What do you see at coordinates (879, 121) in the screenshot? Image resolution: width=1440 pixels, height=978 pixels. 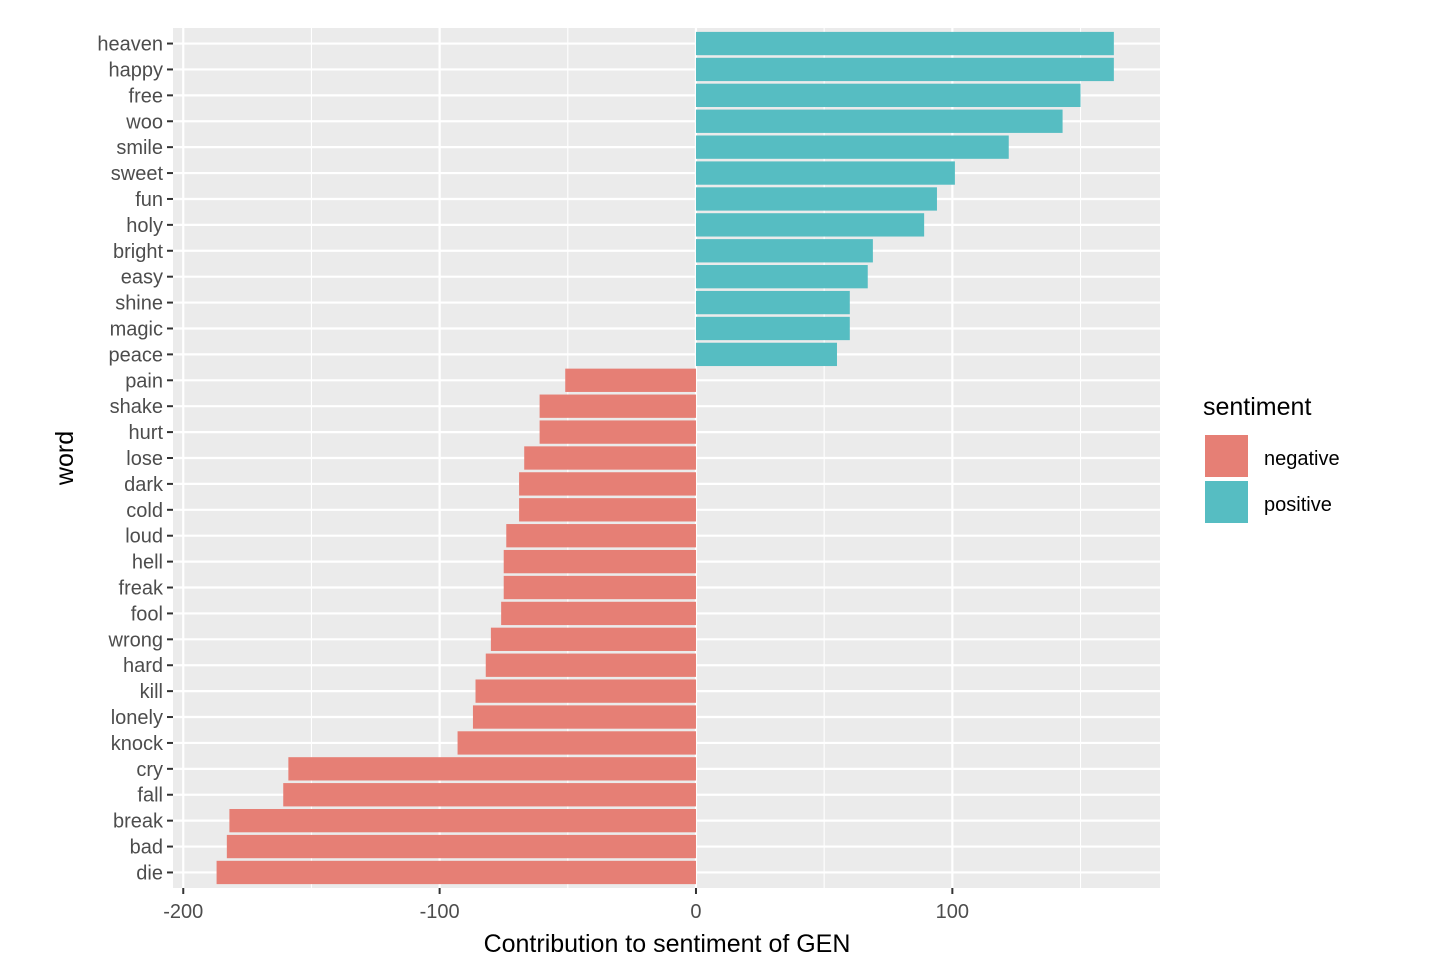 I see `bar-woo` at bounding box center [879, 121].